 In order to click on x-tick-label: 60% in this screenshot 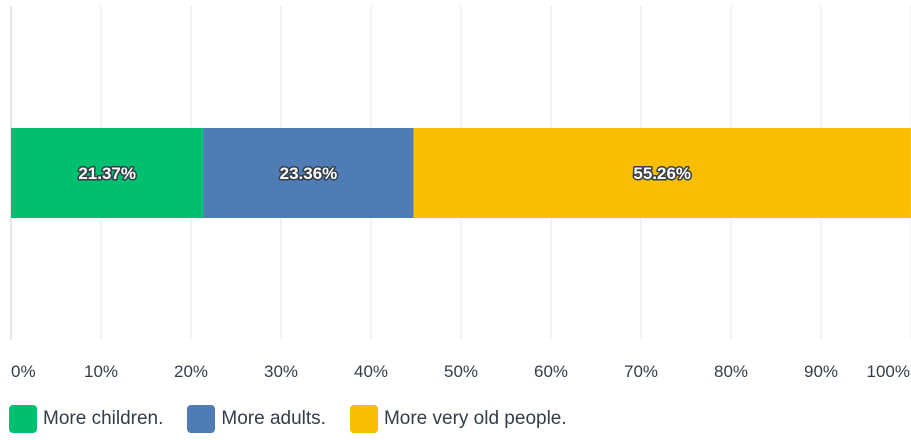, I will do `click(551, 371)`.